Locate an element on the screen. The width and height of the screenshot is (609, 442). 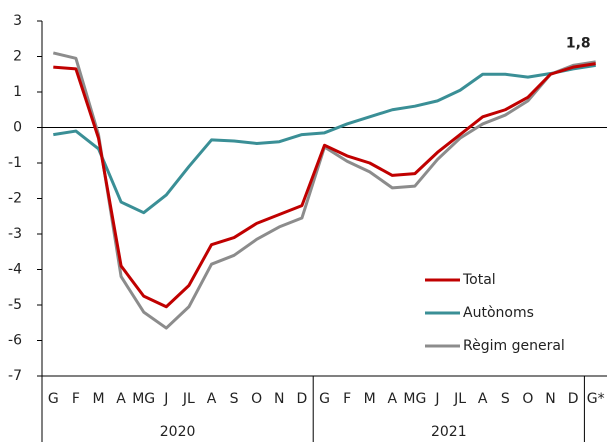
y-tick-label: -5 is located at coordinates (15, 305).